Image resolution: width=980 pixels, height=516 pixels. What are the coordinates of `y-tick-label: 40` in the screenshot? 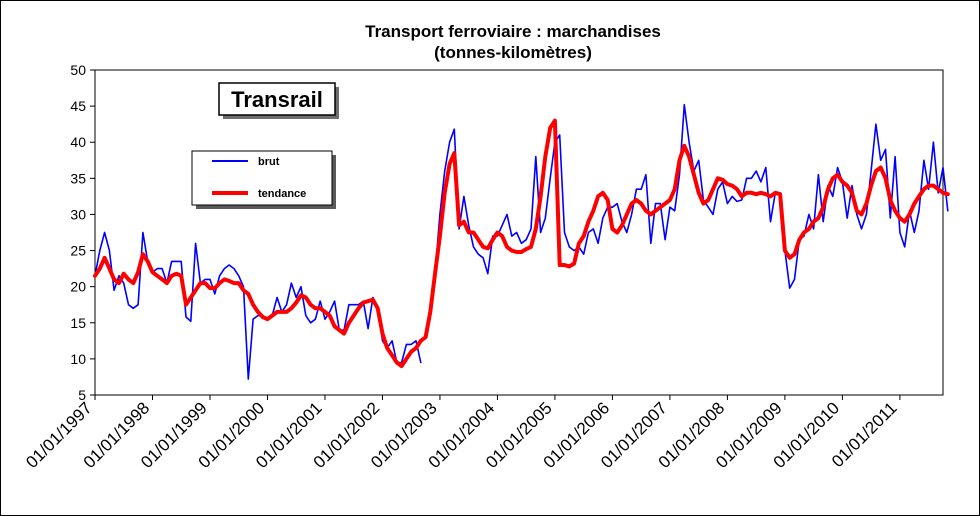 It's located at (78, 142).